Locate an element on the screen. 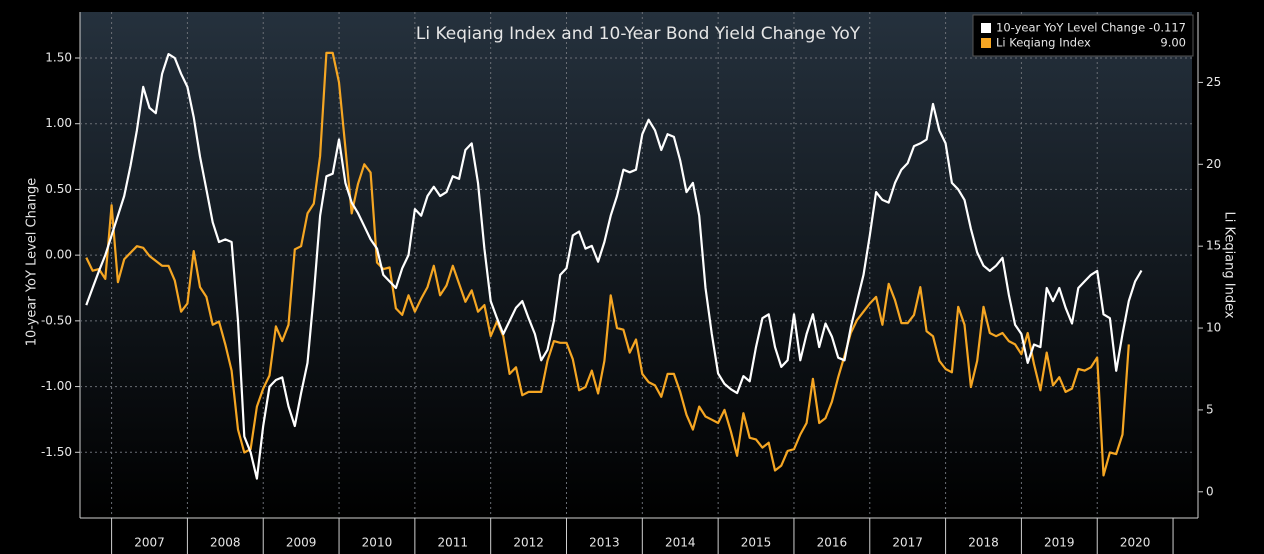 This screenshot has height=554, width=1264. legend-box is located at coordinates (1083, 35).